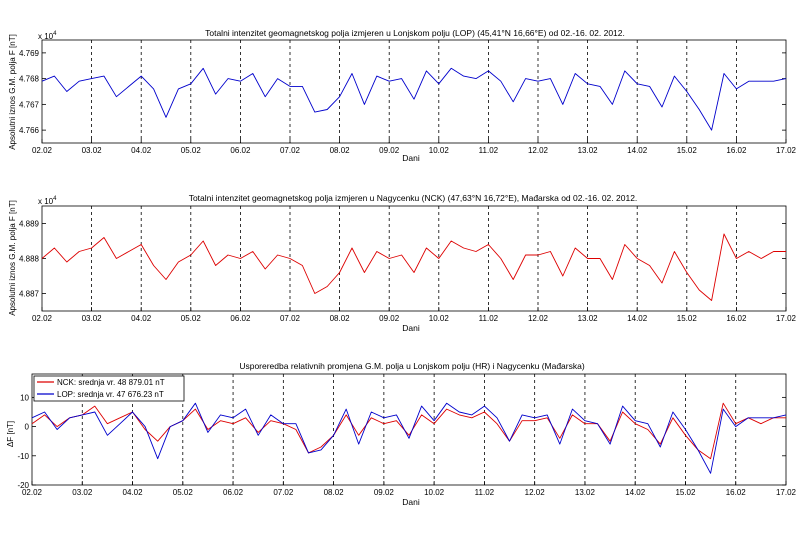 The image size is (800, 556). Describe the element at coordinates (27, 427) in the screenshot. I see `y-tick-label: 0` at that location.